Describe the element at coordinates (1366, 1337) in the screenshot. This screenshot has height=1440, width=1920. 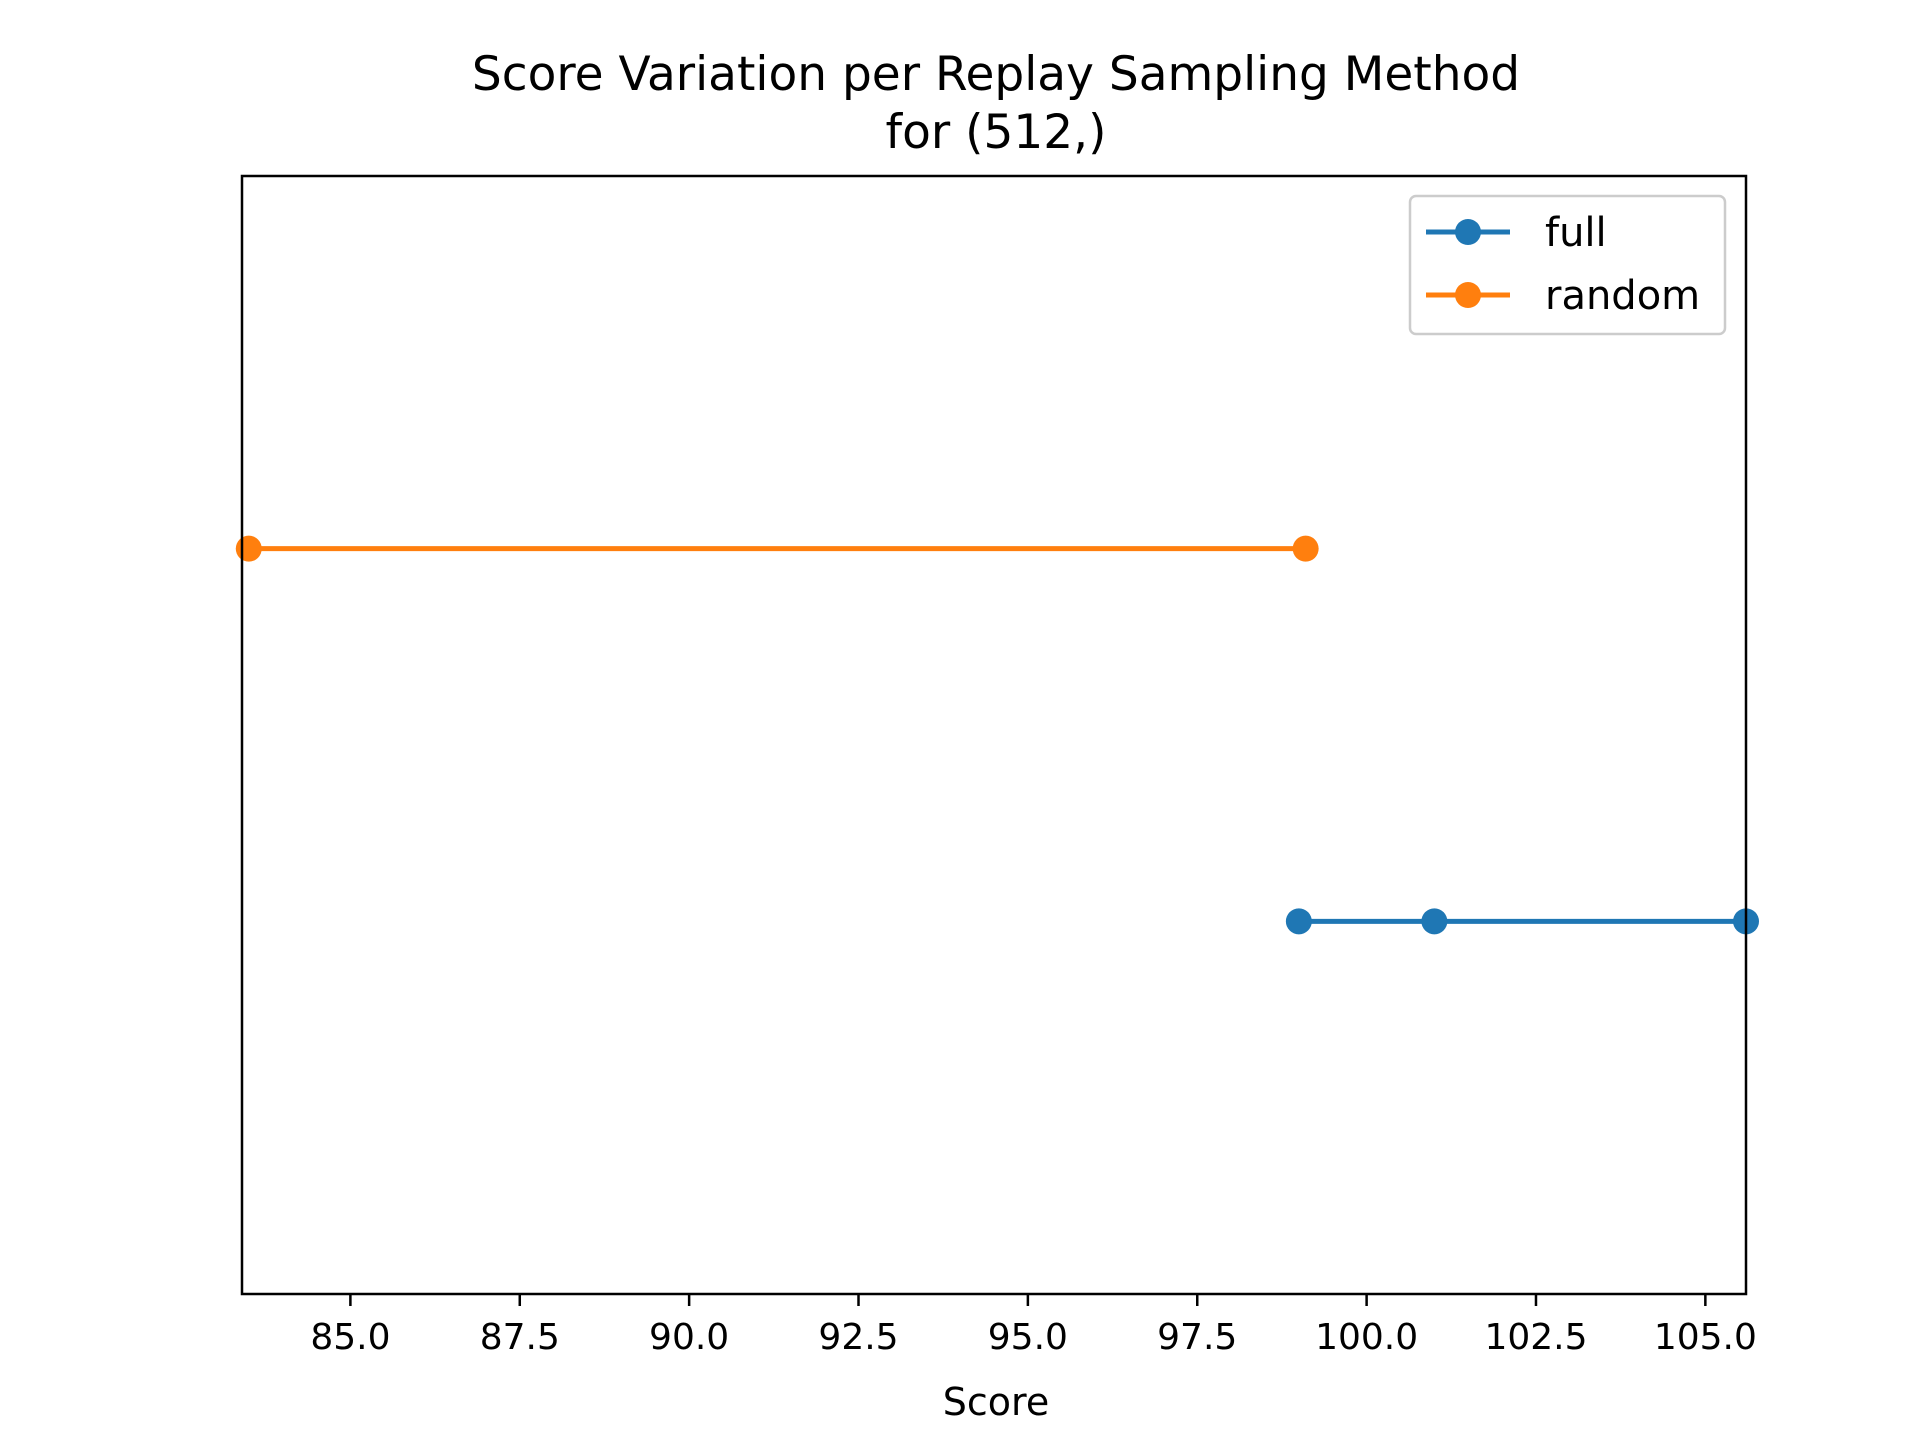
I see `x-tick-label: 100.0` at that location.